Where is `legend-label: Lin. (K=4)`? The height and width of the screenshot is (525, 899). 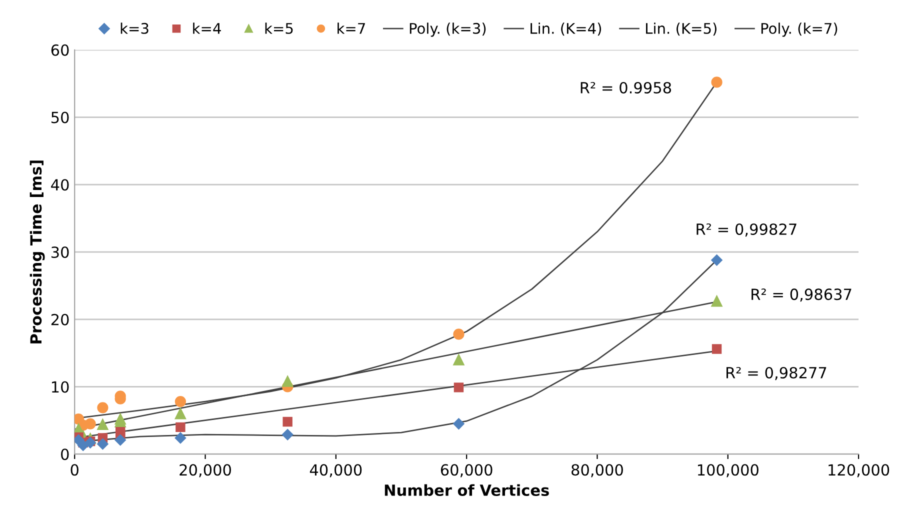
legend-label: Lin. (K=4) is located at coordinates (566, 29).